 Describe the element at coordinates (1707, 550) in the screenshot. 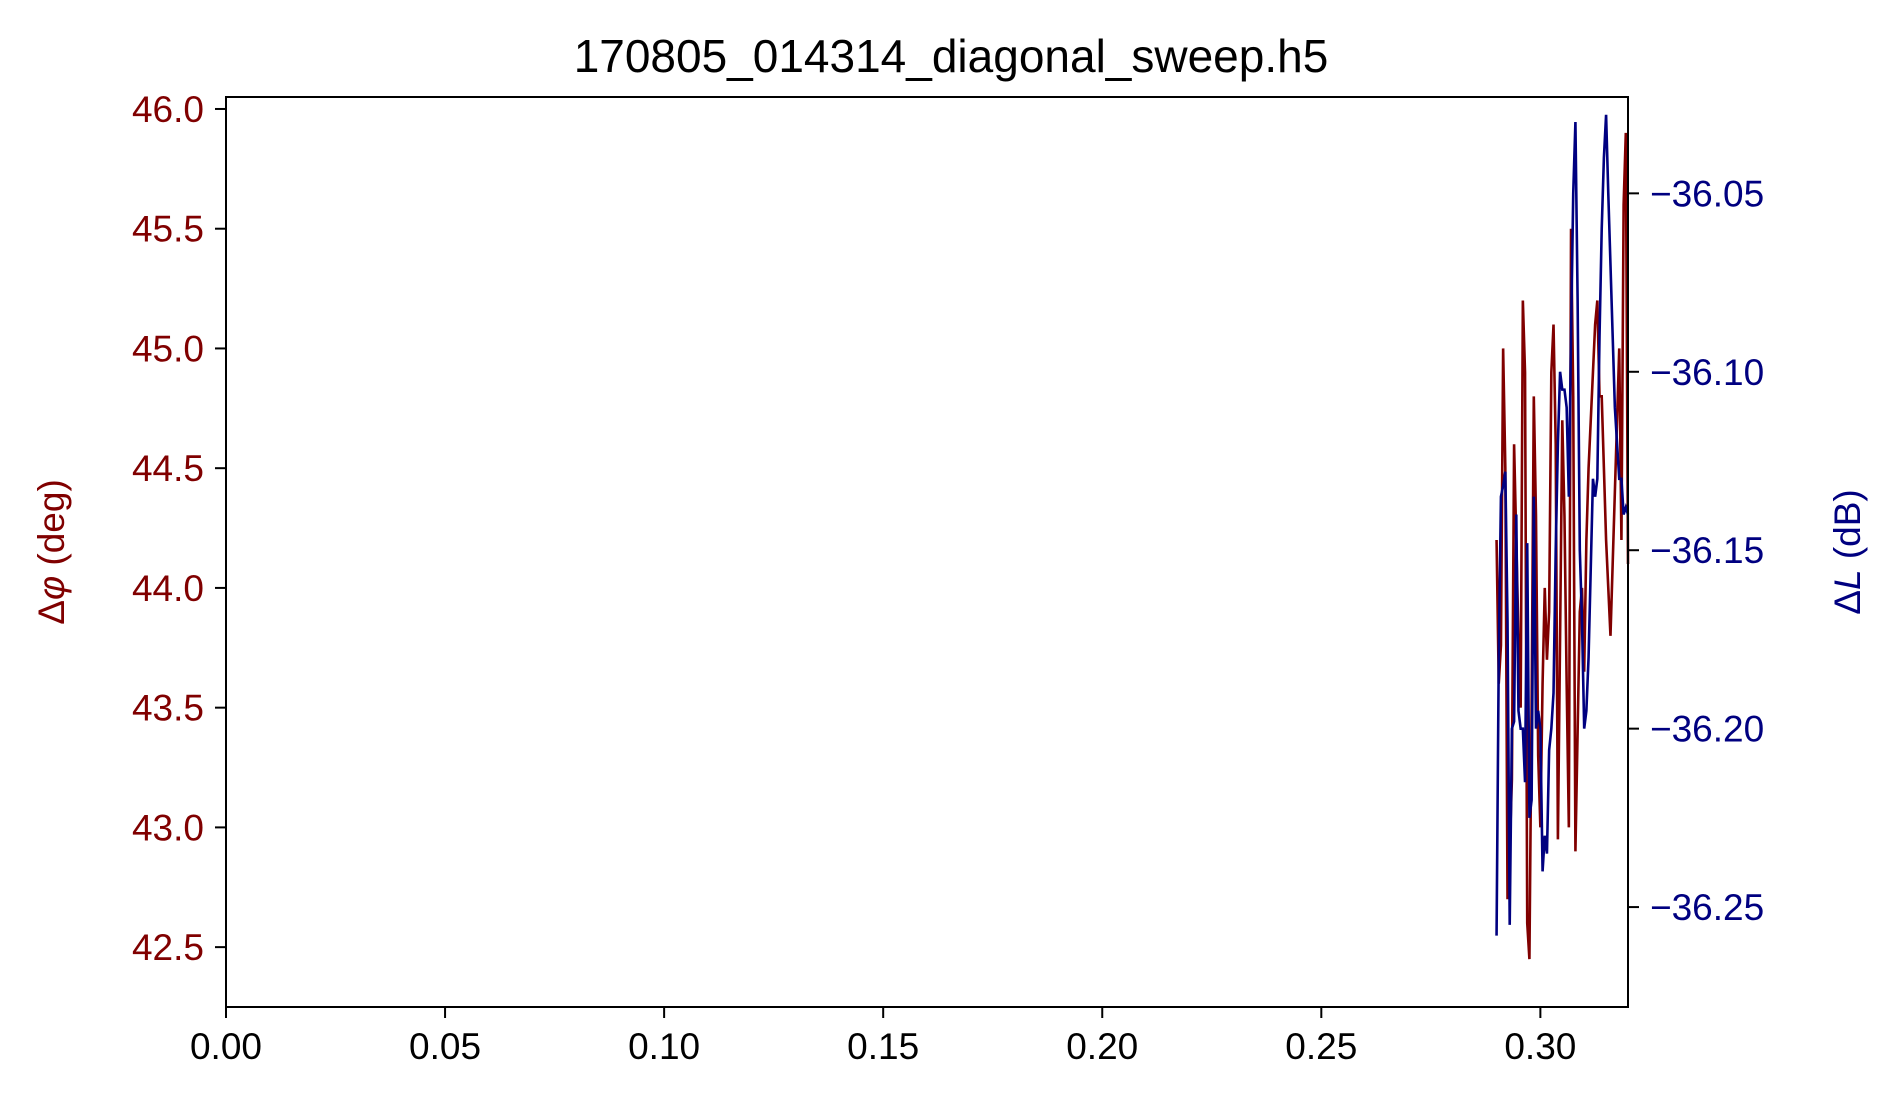

I see `y-right-tick-label: −36.15` at that location.